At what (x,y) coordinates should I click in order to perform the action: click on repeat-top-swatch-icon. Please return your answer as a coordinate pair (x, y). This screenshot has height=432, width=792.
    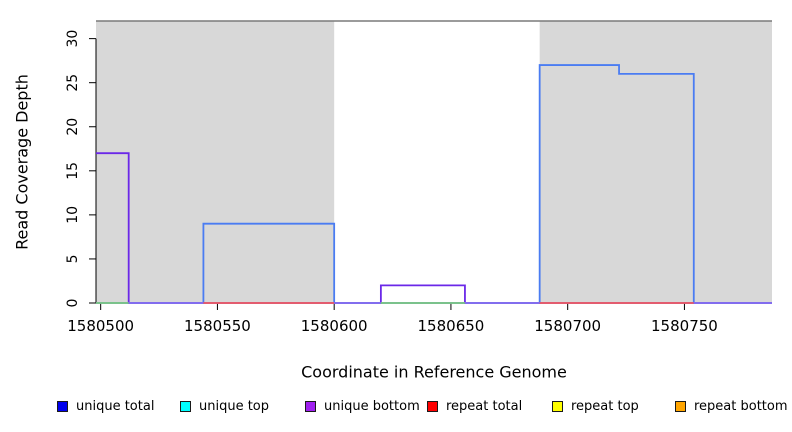
    Looking at the image, I should click on (557, 406).